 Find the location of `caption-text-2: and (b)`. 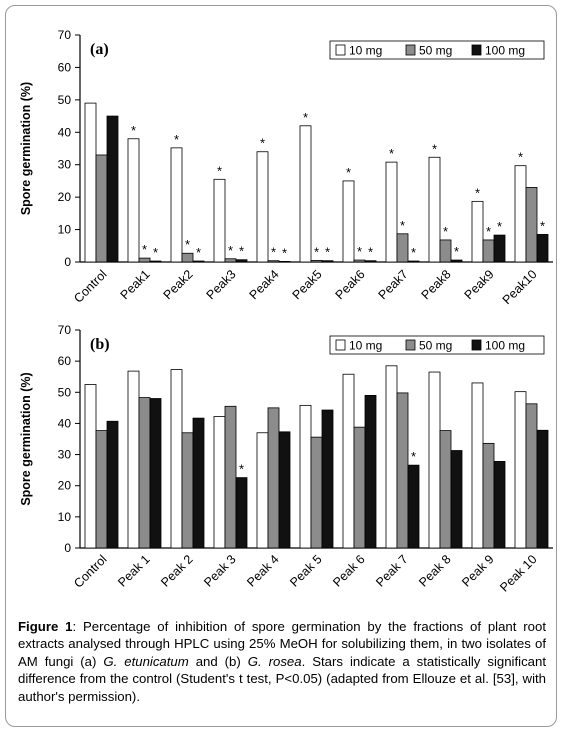

caption-text-2: and (b) is located at coordinates (218, 661).